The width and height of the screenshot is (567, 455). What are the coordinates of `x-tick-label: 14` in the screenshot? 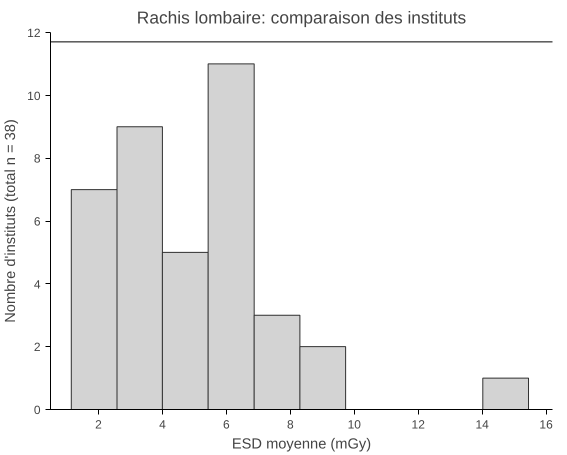 It's located at (482, 425).